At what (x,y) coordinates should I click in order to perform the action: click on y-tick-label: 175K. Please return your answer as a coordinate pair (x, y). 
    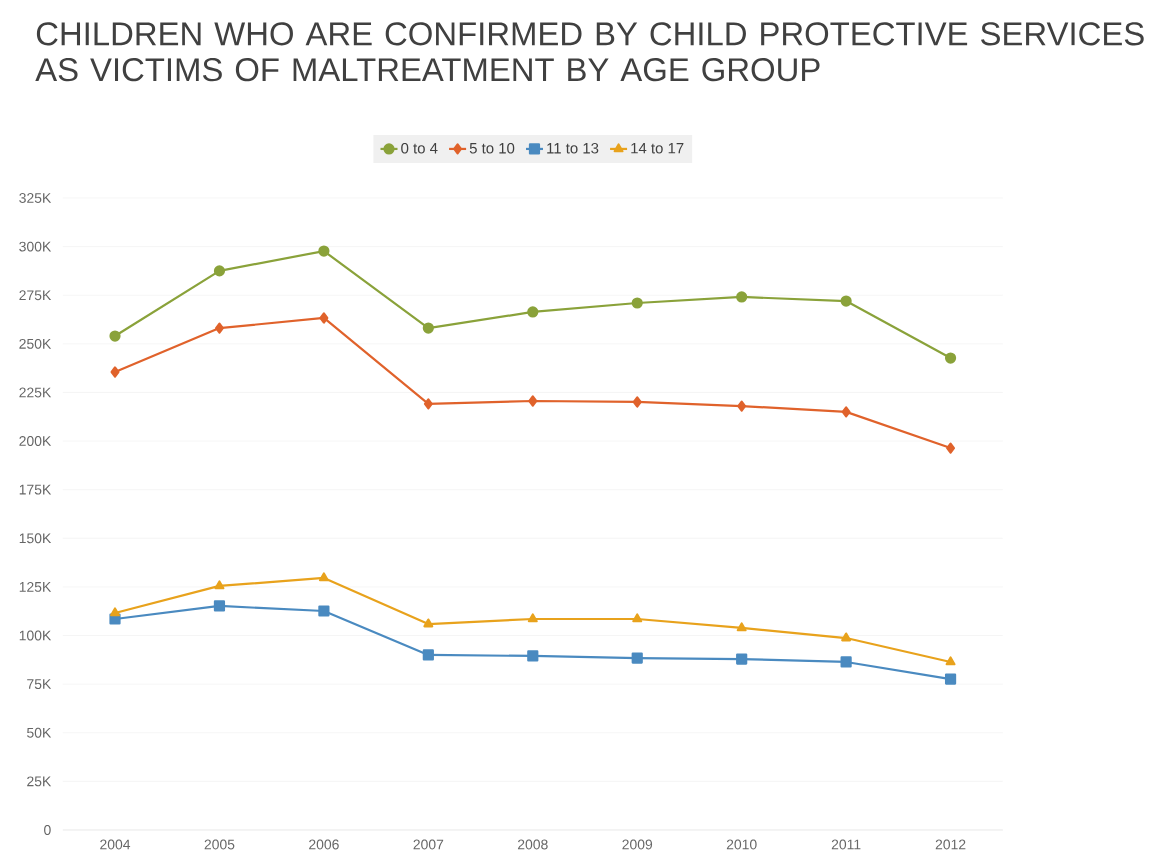
    Looking at the image, I should click on (35, 489).